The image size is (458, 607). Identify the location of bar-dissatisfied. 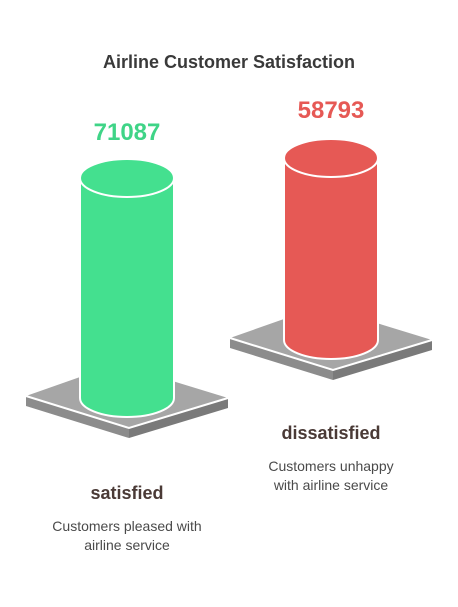
(331, 258).